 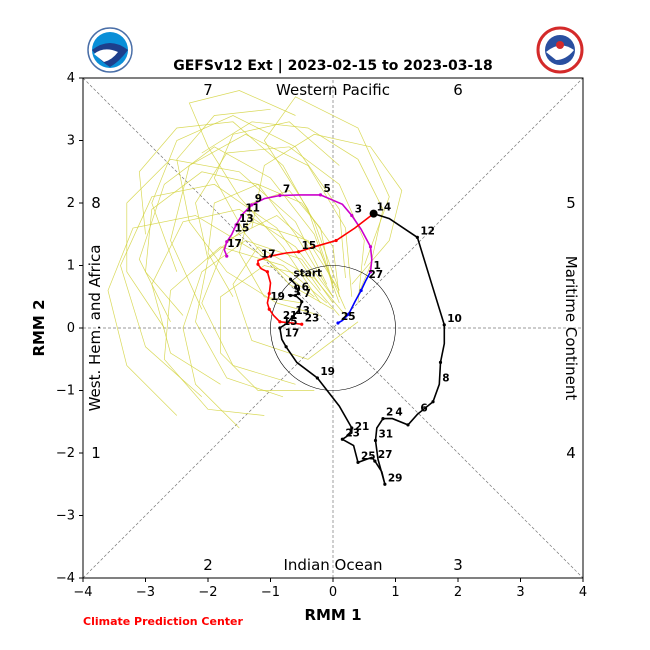 What do you see at coordinates (376, 275) in the screenshot?
I see `day-label: 27` at bounding box center [376, 275].